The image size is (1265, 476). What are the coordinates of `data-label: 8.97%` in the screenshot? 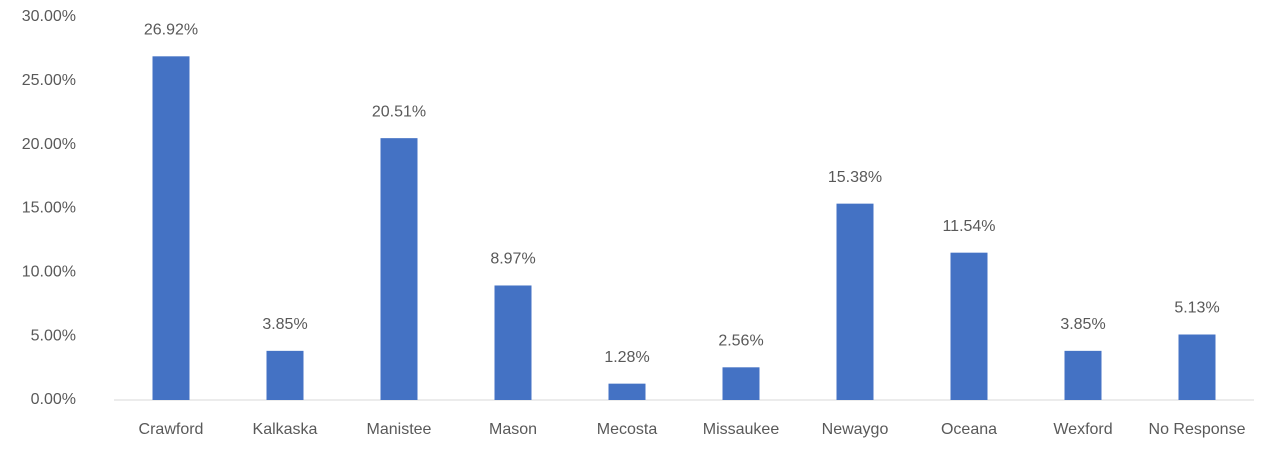 It's located at (512, 259).